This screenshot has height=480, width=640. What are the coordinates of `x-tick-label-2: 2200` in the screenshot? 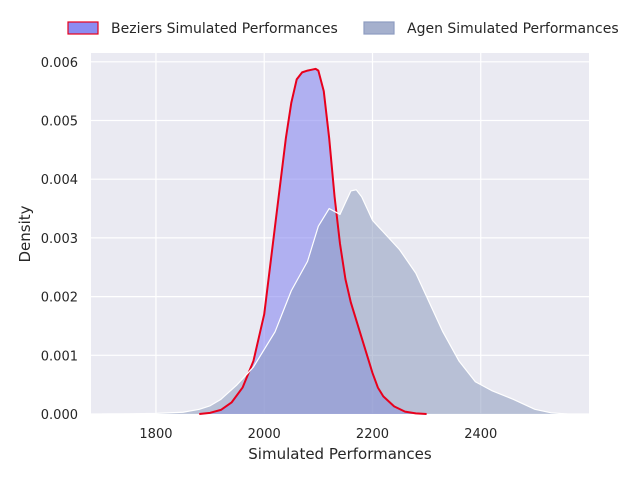 It's located at (372, 434).